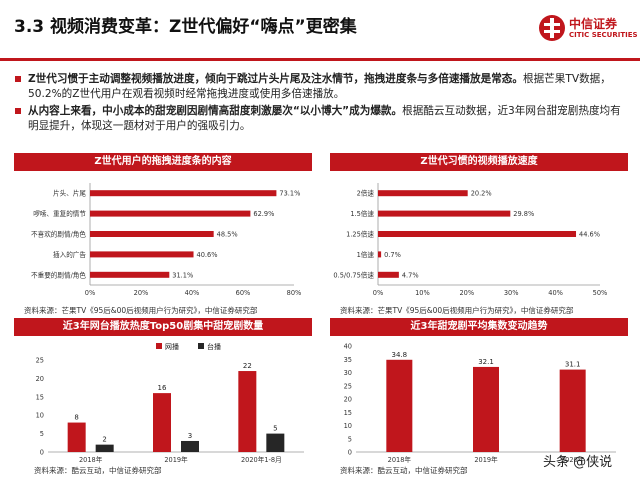  Describe the element at coordinates (294, 293) in the screenshot. I see `x-tick-label: 80%` at that location.